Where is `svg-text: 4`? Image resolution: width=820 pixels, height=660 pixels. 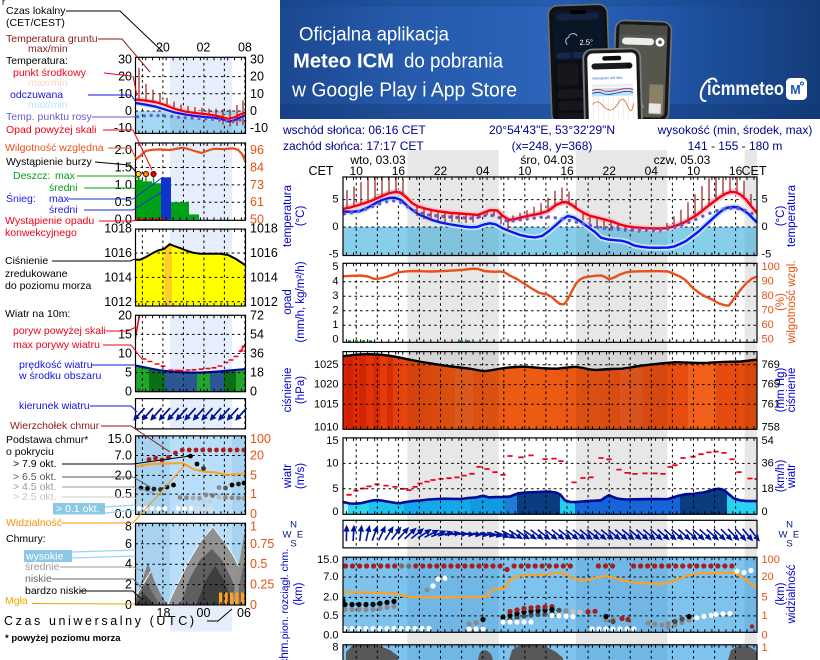 svg-text: 4 is located at coordinates (335, 282).